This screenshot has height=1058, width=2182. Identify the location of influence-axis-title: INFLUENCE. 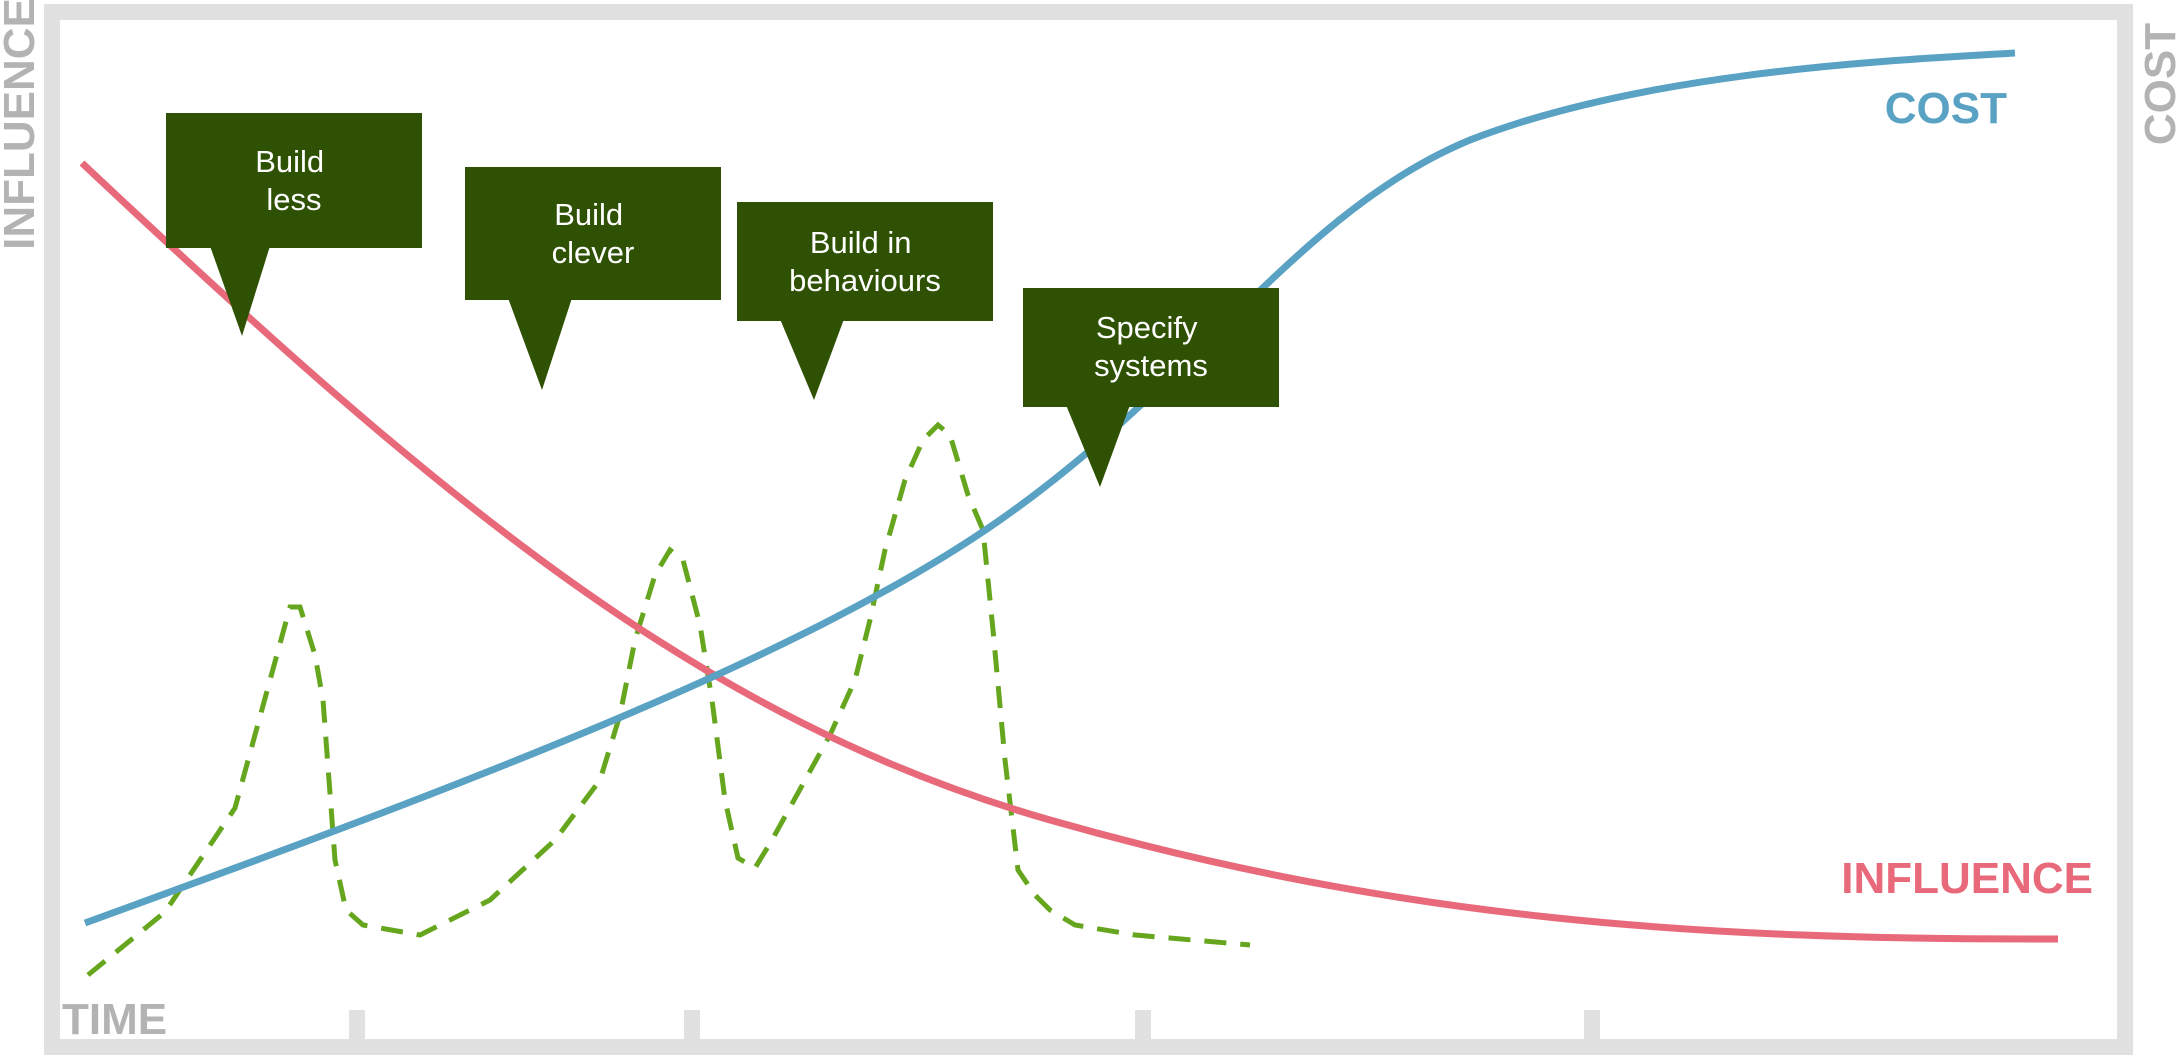
(22, 125).